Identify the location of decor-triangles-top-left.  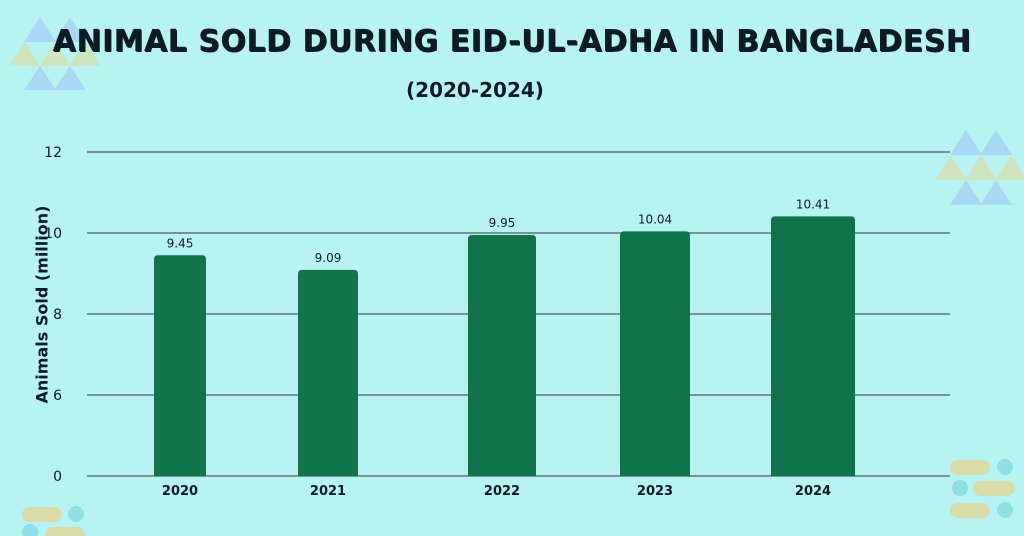
(55, 53).